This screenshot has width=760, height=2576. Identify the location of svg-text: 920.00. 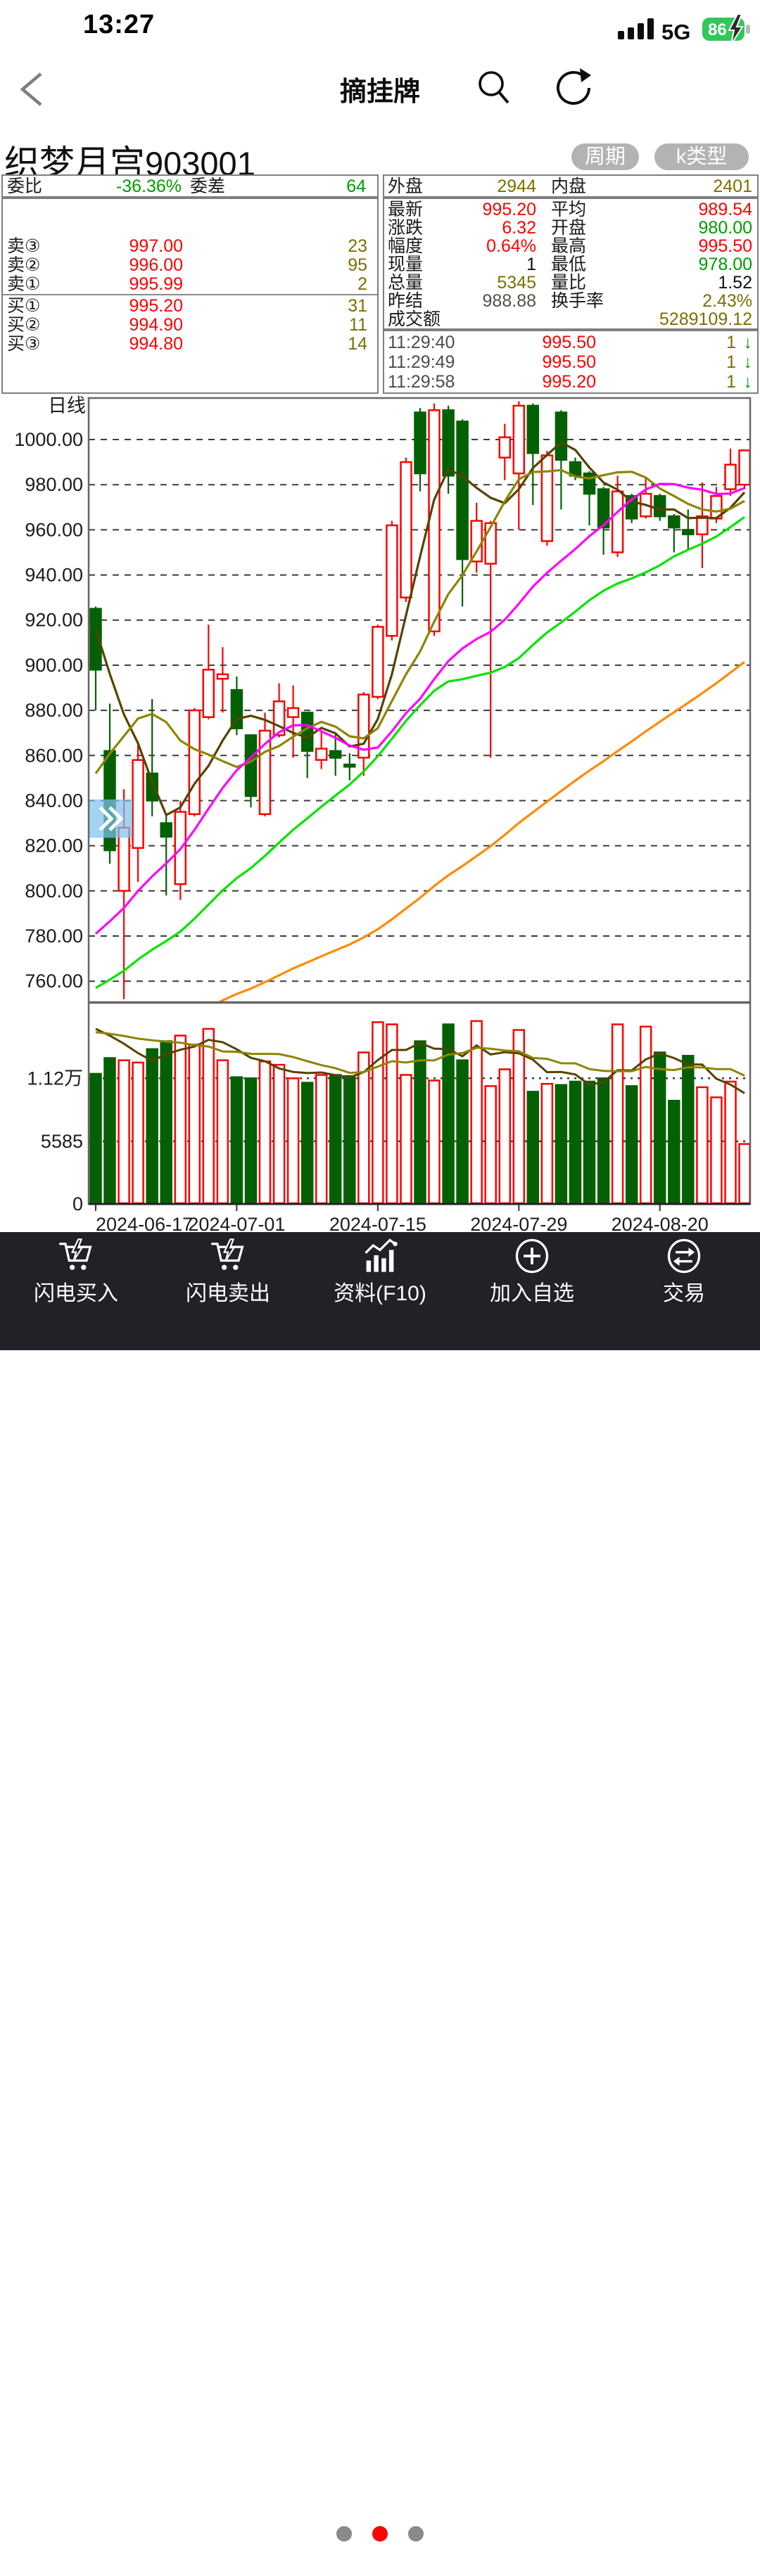
(54, 620).